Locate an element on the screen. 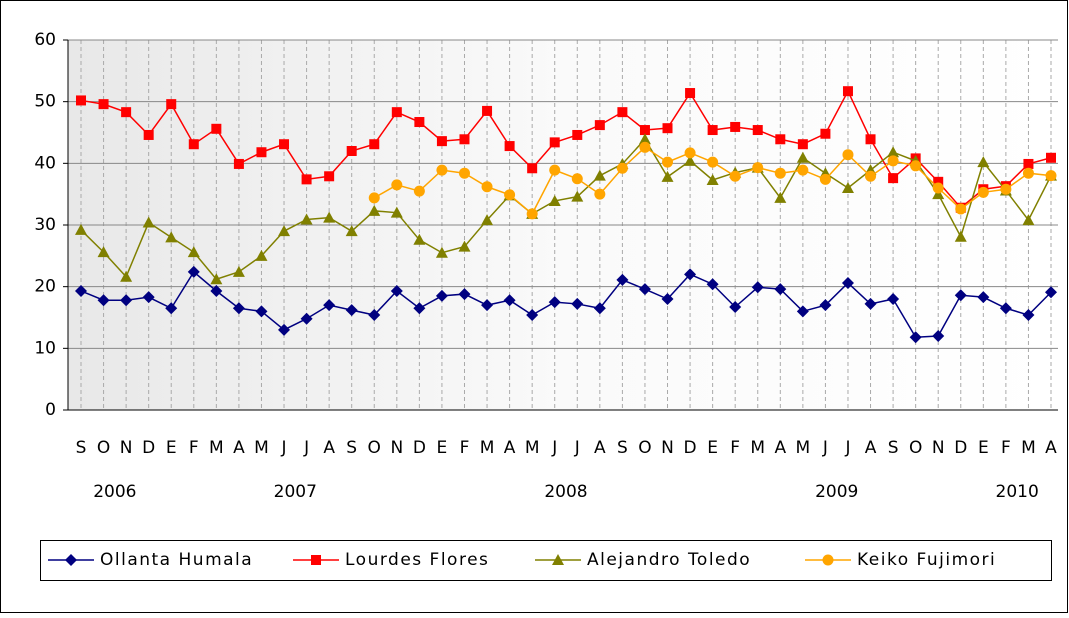 Image resolution: width=1069 pixels, height=618 pixels. legend-label: Keiko Fujimori is located at coordinates (926, 560).